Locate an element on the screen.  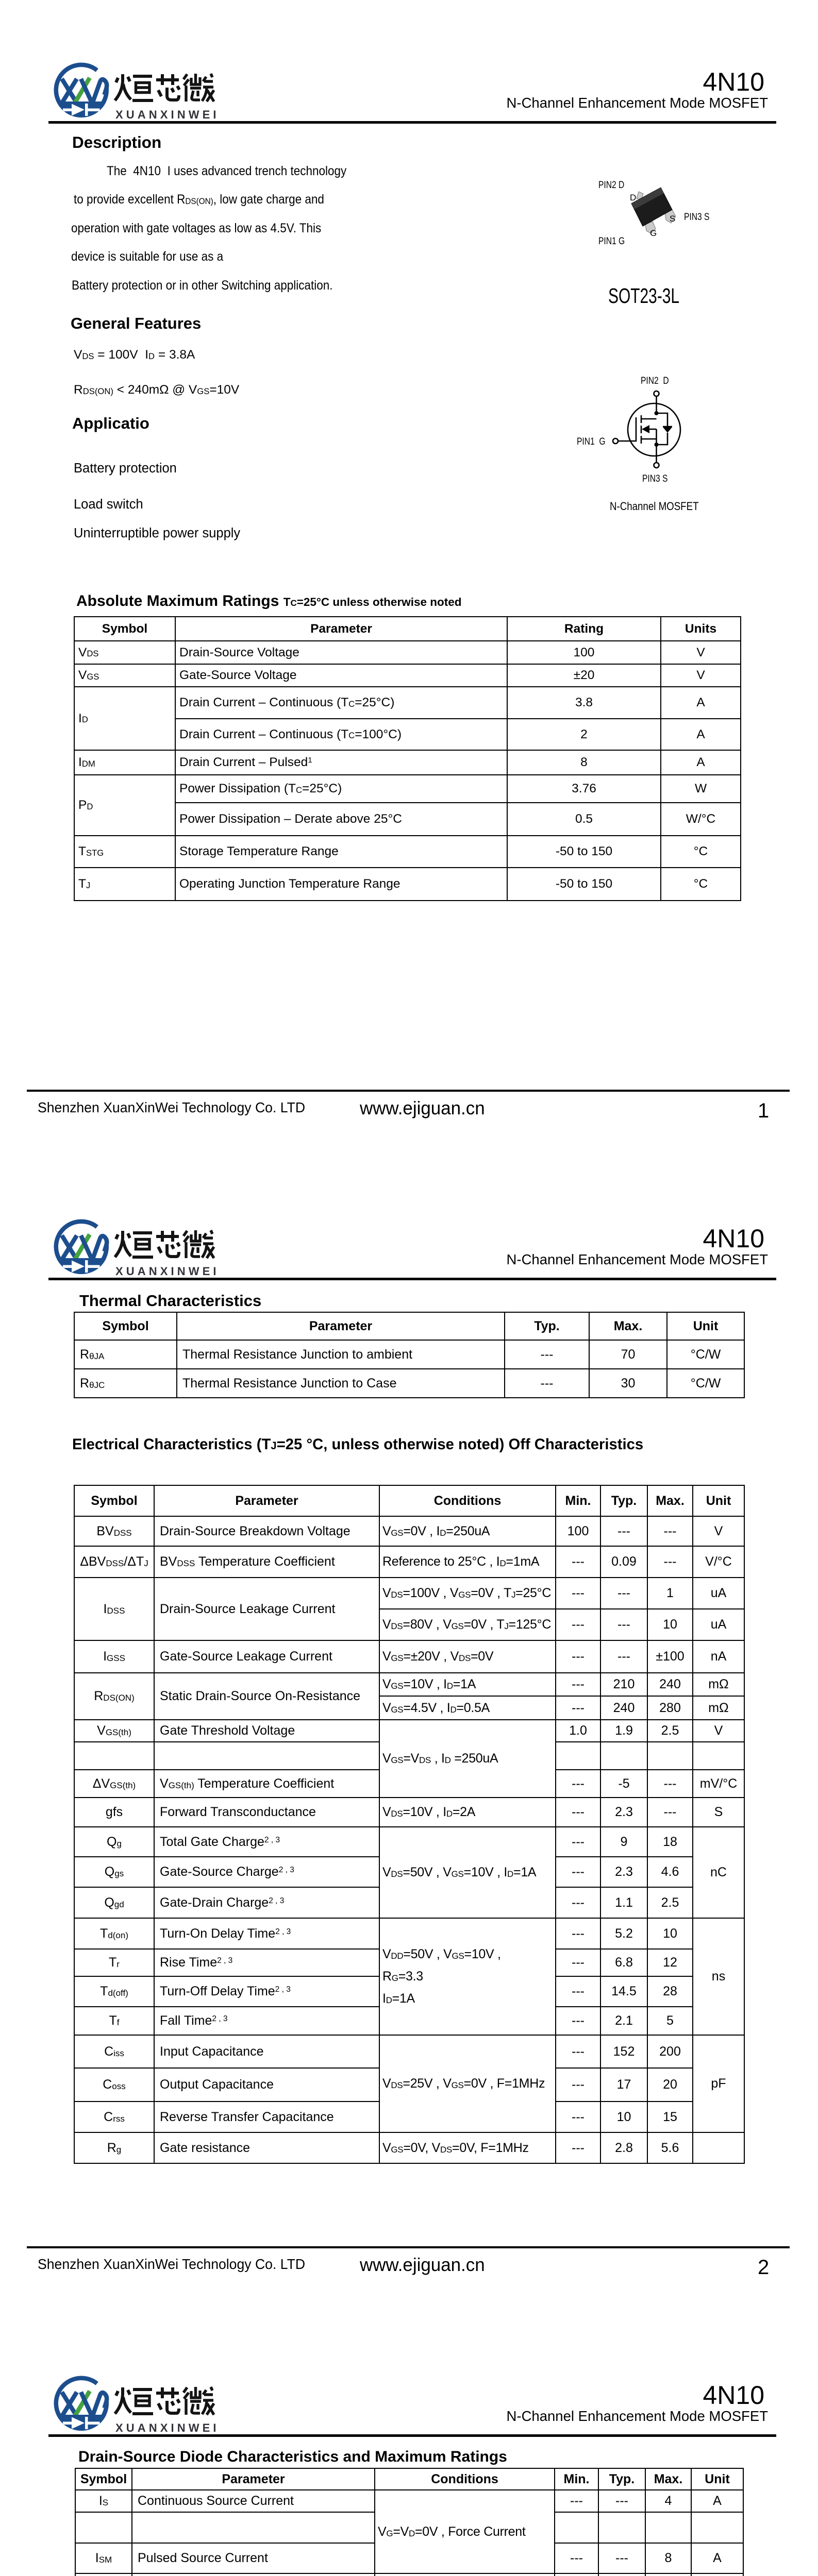
svg-text: G is located at coordinates (653, 233).